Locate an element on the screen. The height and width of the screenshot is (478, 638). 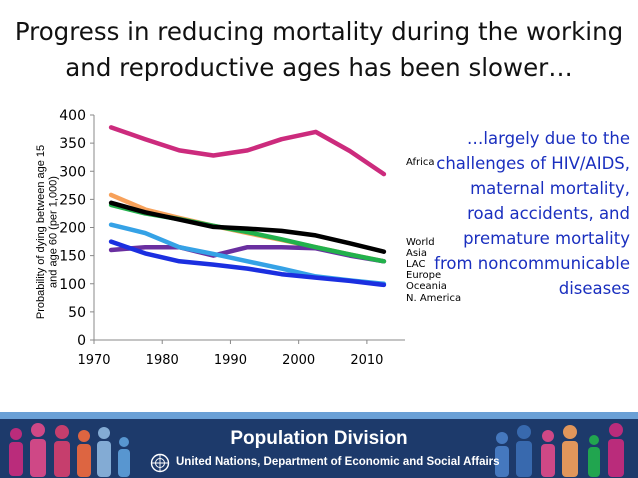
y-tick-label: 250 is located at coordinates (72, 200).